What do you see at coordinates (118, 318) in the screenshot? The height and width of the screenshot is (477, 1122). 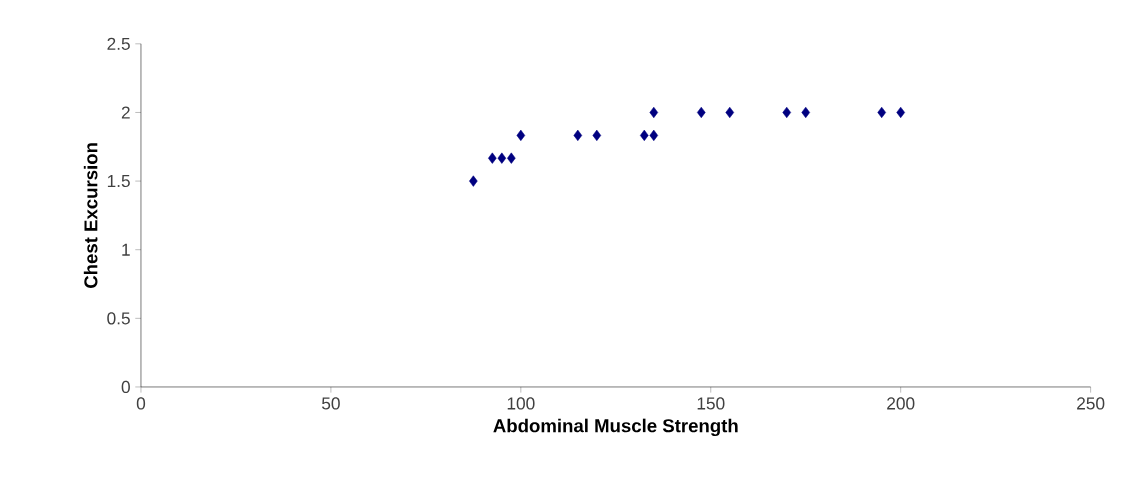 I see `y-tick-label: 0.5` at bounding box center [118, 318].